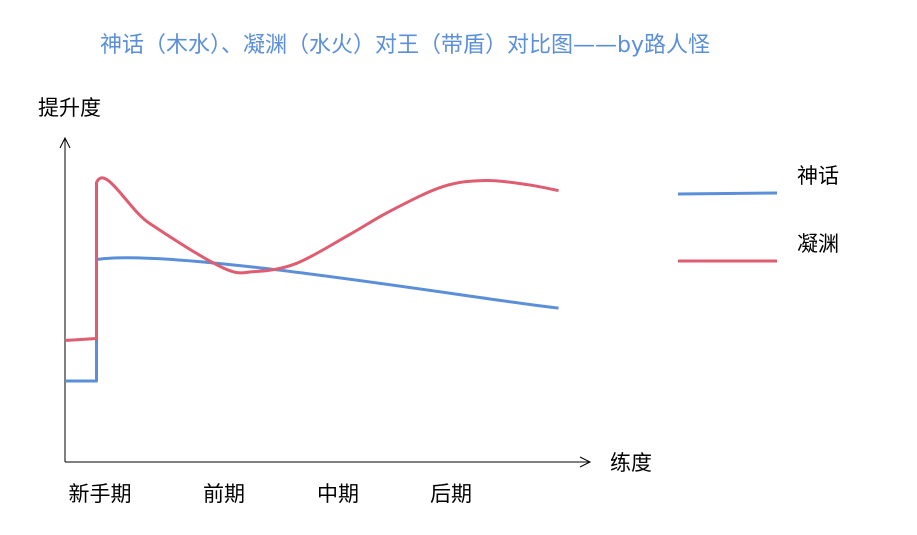 The height and width of the screenshot is (535, 917). What do you see at coordinates (65, 142) in the screenshot?
I see `y-axis-arrow` at bounding box center [65, 142].